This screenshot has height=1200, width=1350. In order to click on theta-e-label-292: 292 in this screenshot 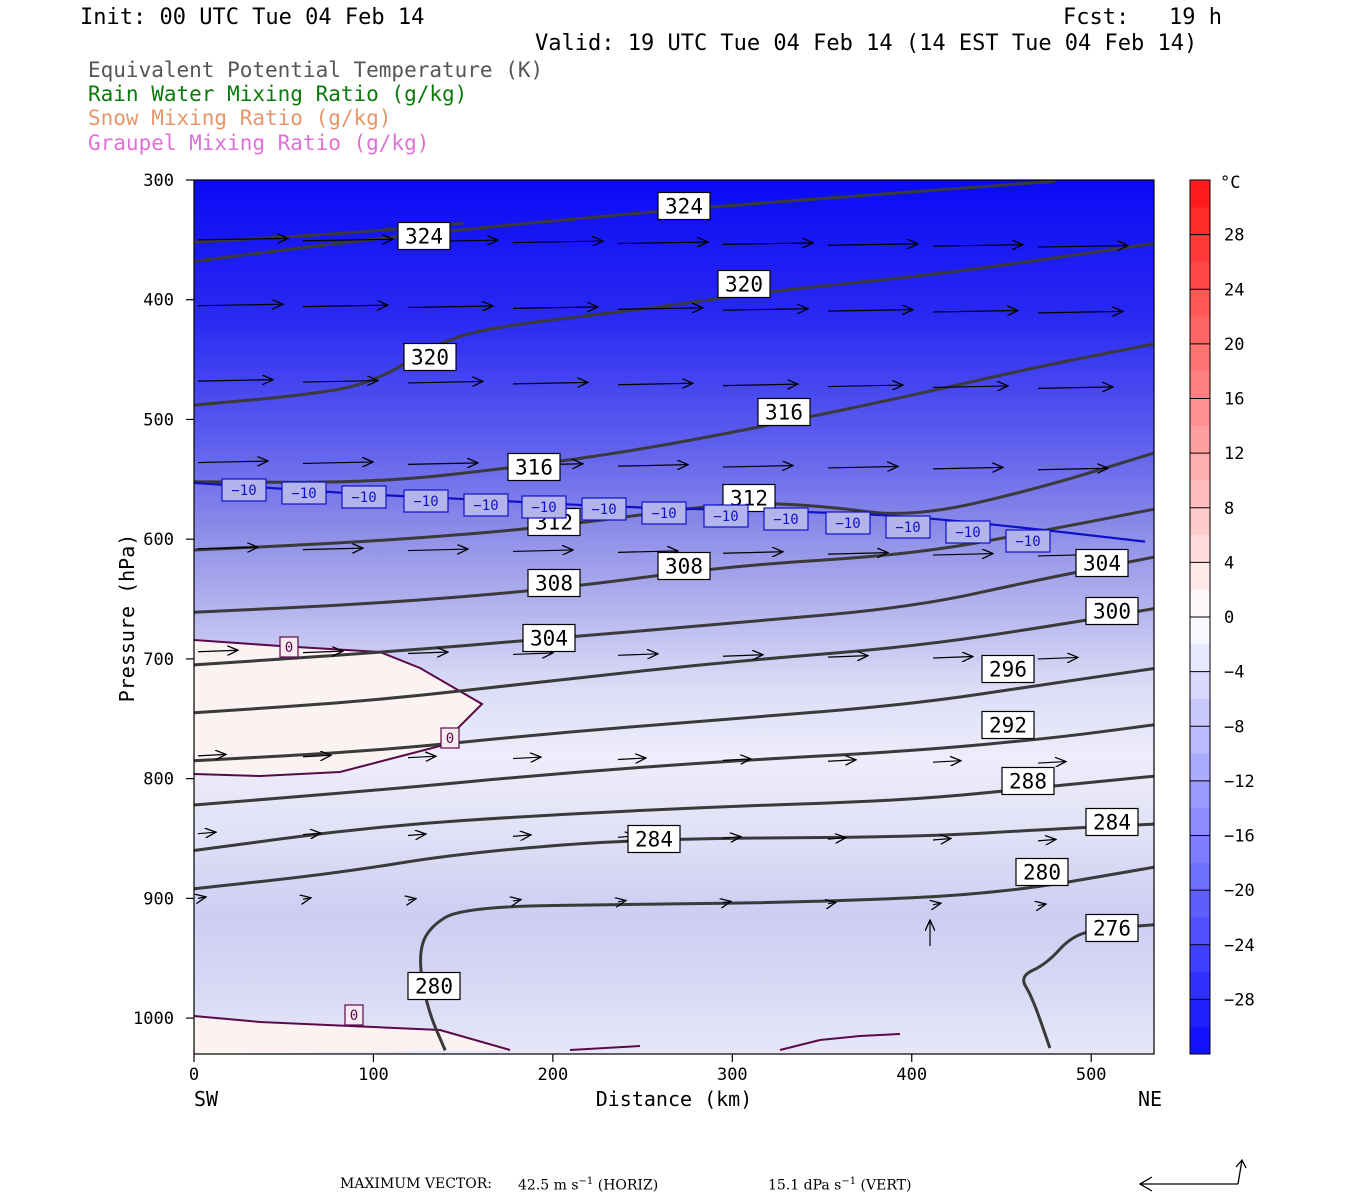, I will do `click(1008, 725)`.